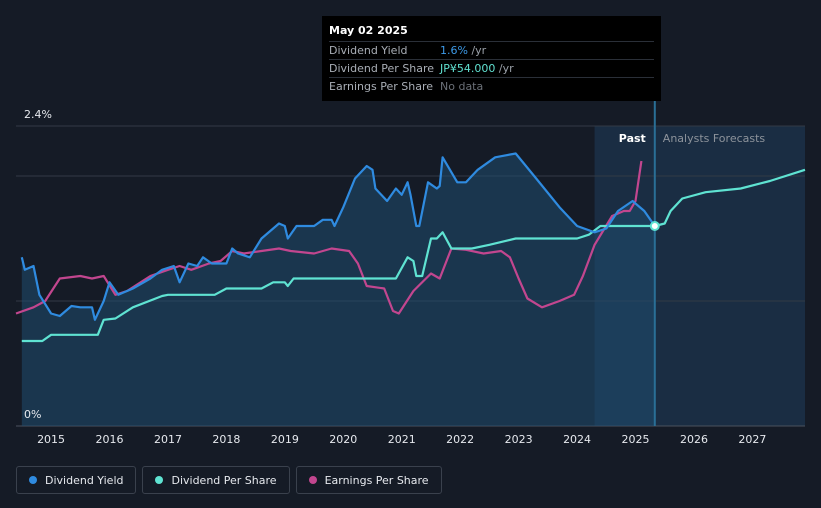  I want to click on tooltip-row-yield: Dividend Yield 1.6% /yr, so click(491, 50).